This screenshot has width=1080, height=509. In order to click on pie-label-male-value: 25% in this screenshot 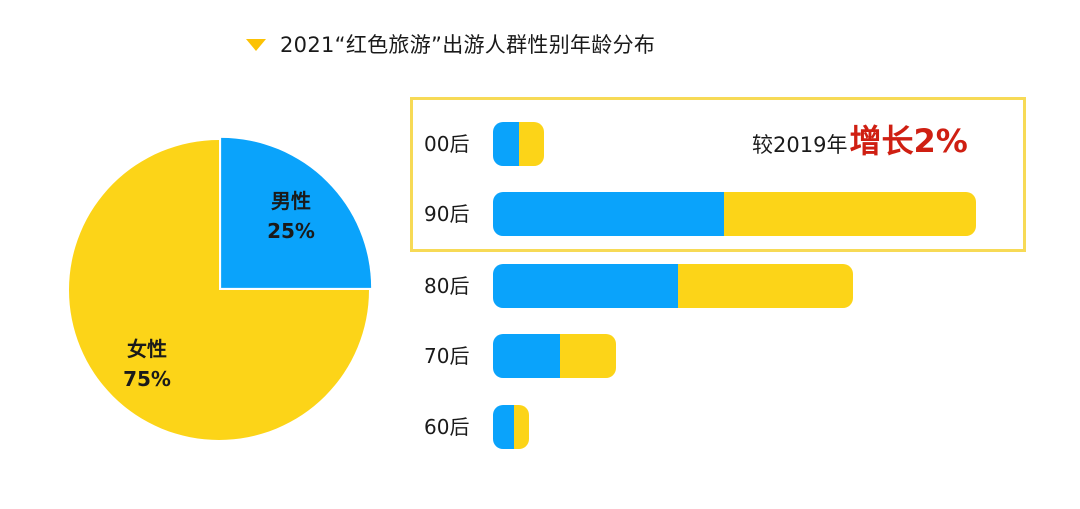, I will do `click(291, 231)`.